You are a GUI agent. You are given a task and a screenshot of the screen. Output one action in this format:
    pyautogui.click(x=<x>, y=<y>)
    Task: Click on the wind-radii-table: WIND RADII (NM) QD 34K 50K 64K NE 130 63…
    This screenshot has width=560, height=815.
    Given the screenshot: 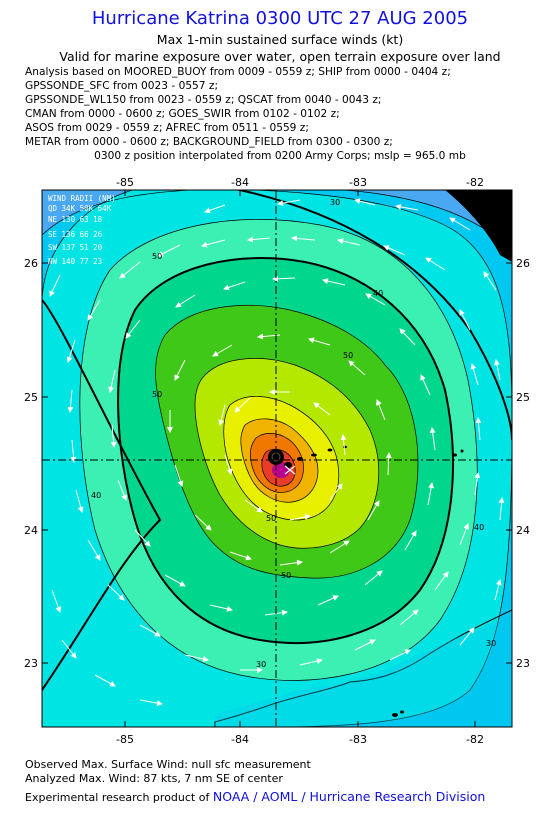 What is the action you would take?
    pyautogui.click(x=82, y=230)
    